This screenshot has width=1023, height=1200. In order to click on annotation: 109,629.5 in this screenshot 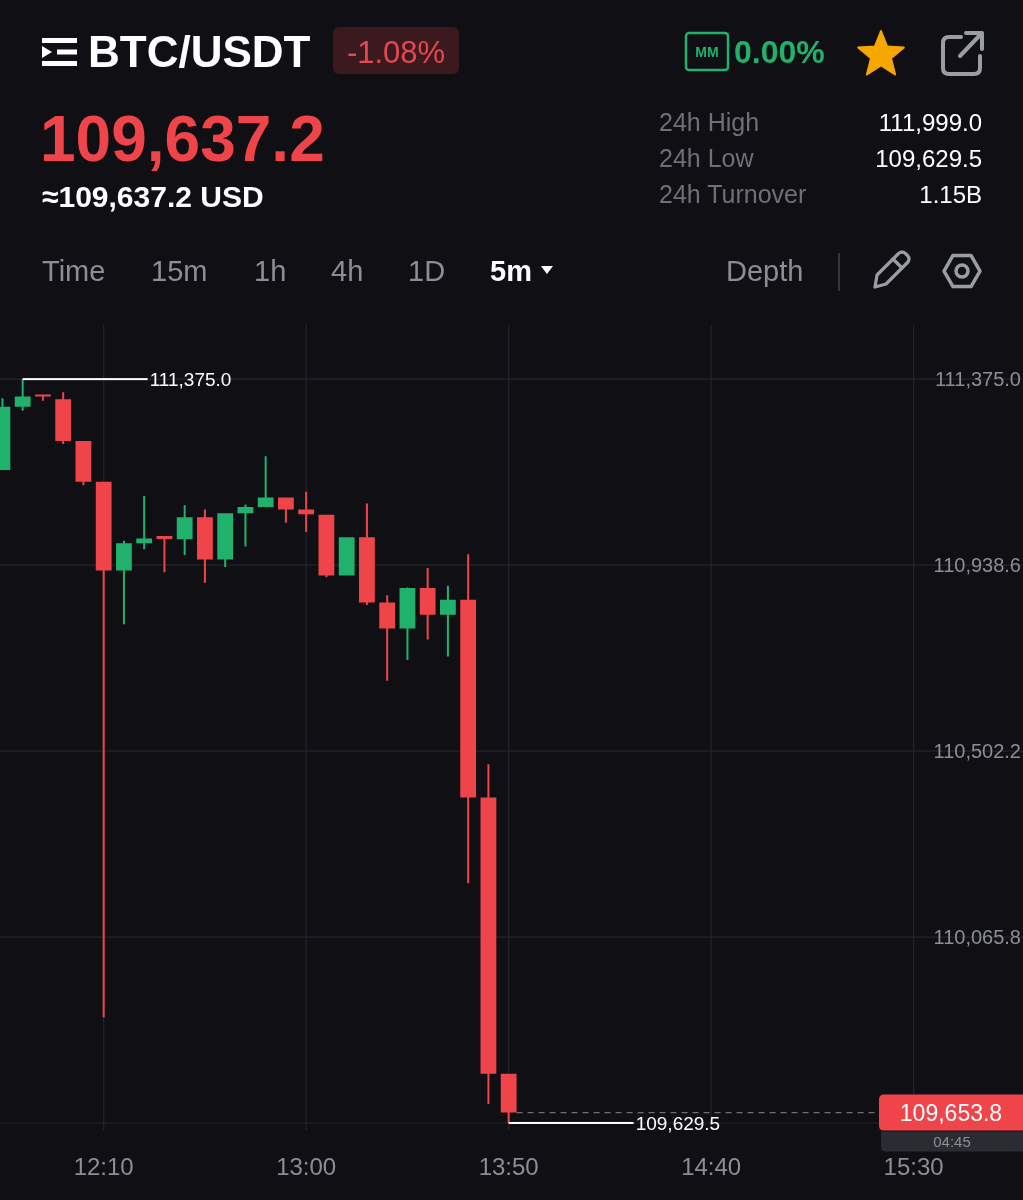, I will do `click(678, 1123)`.